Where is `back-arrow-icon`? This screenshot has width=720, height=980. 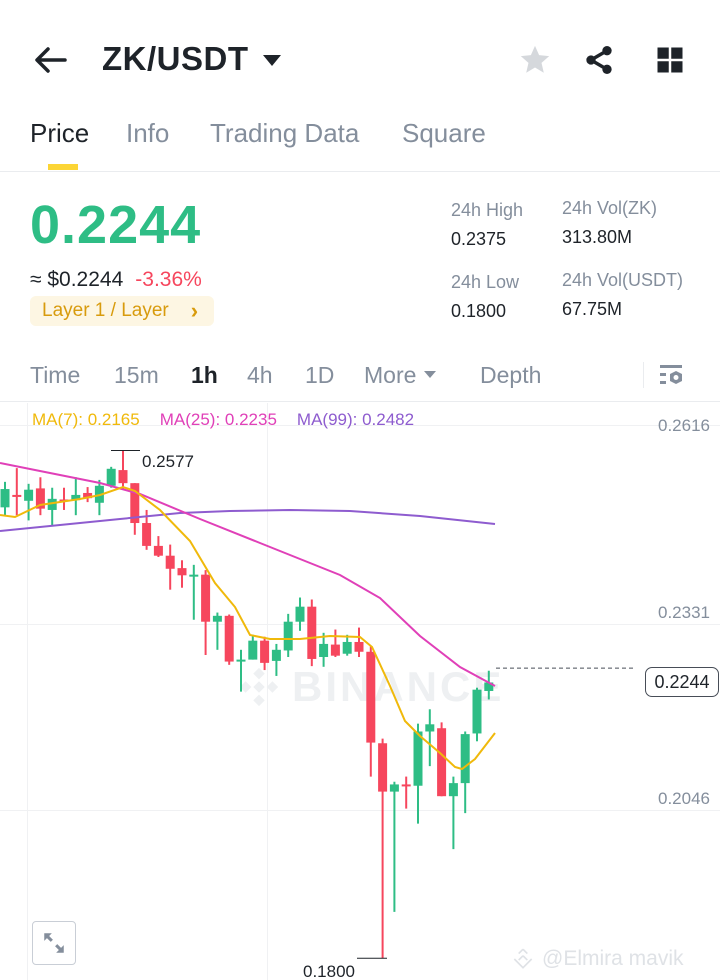 back-arrow-icon is located at coordinates (51, 60).